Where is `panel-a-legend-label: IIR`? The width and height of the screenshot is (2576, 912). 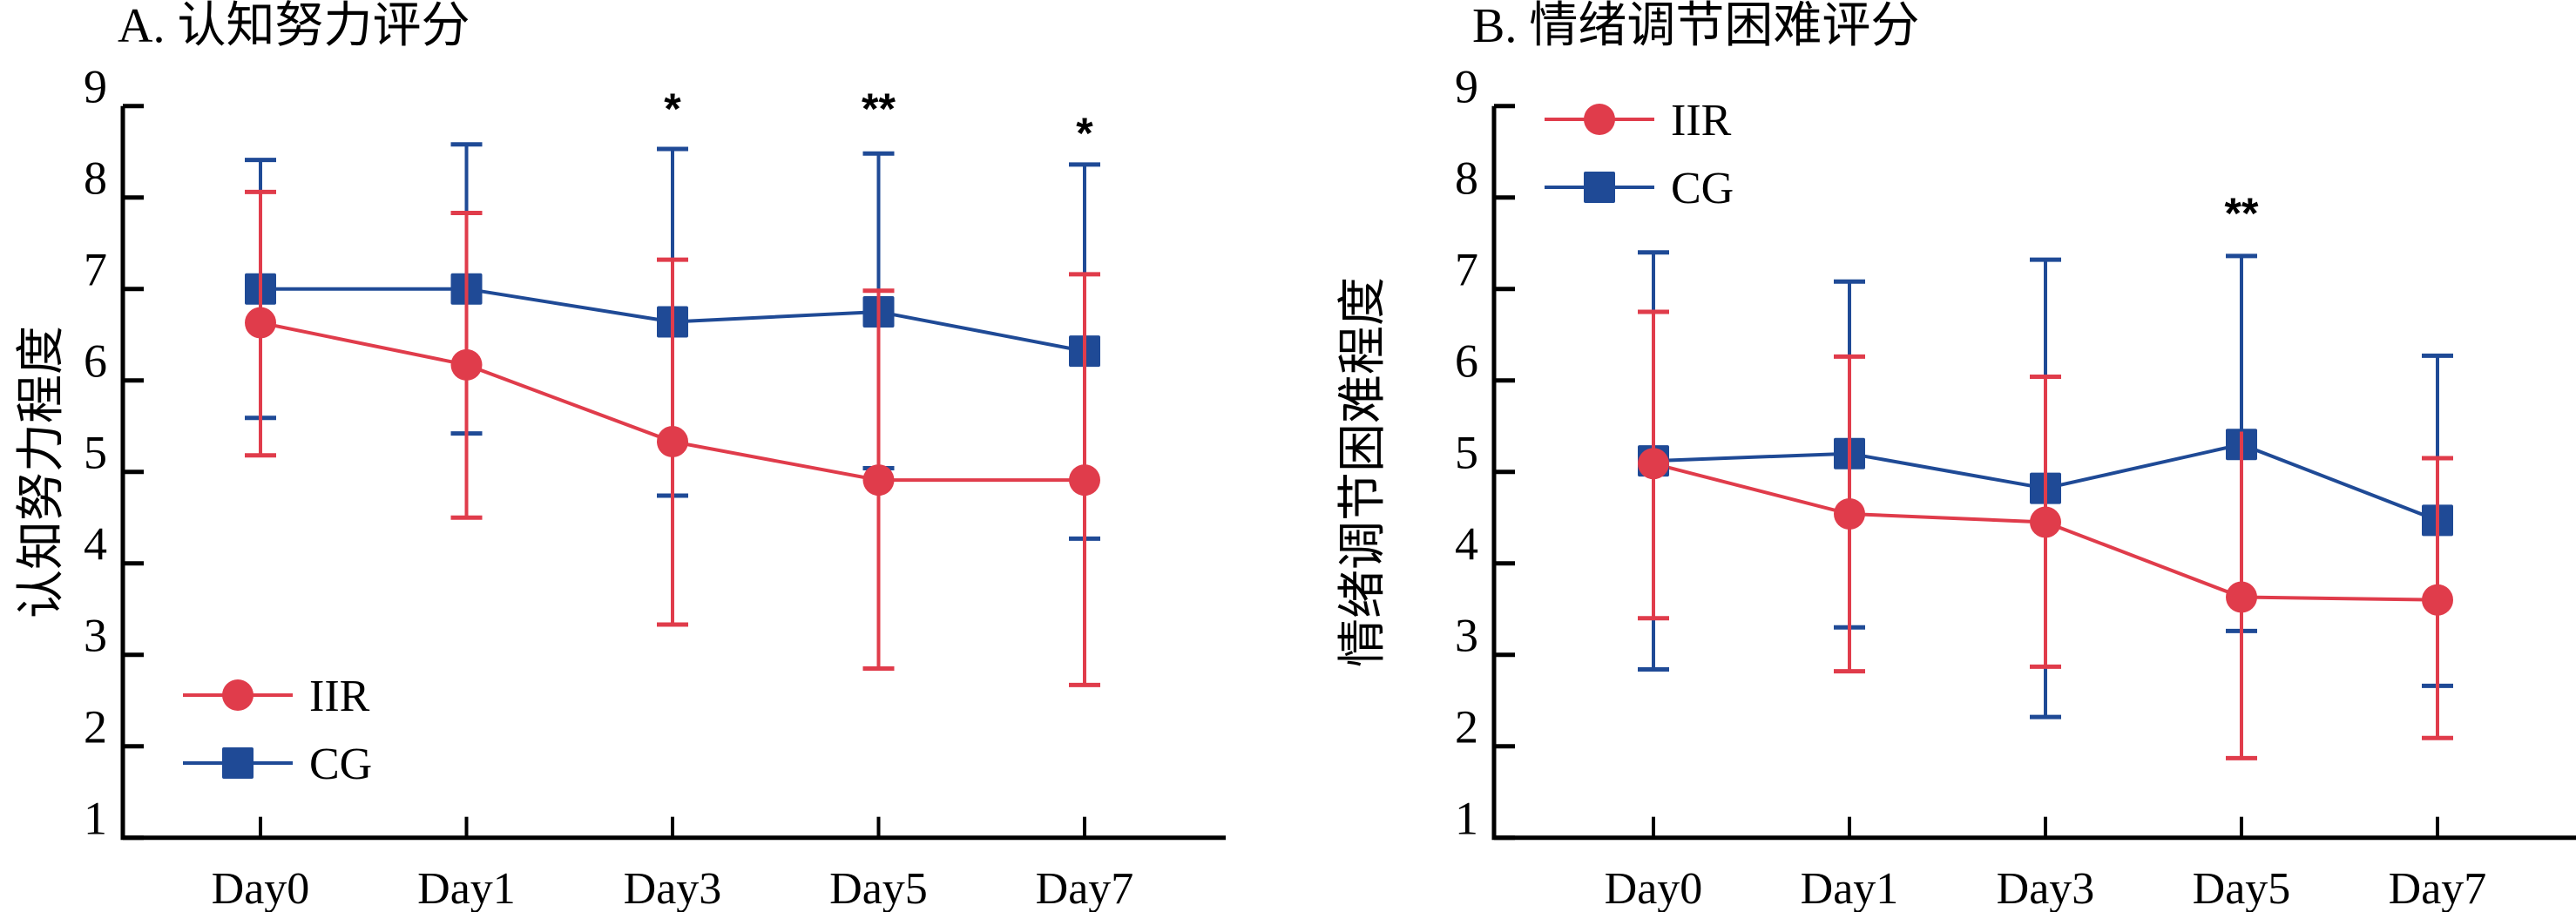
panel-a-legend-label: IIR is located at coordinates (339, 696).